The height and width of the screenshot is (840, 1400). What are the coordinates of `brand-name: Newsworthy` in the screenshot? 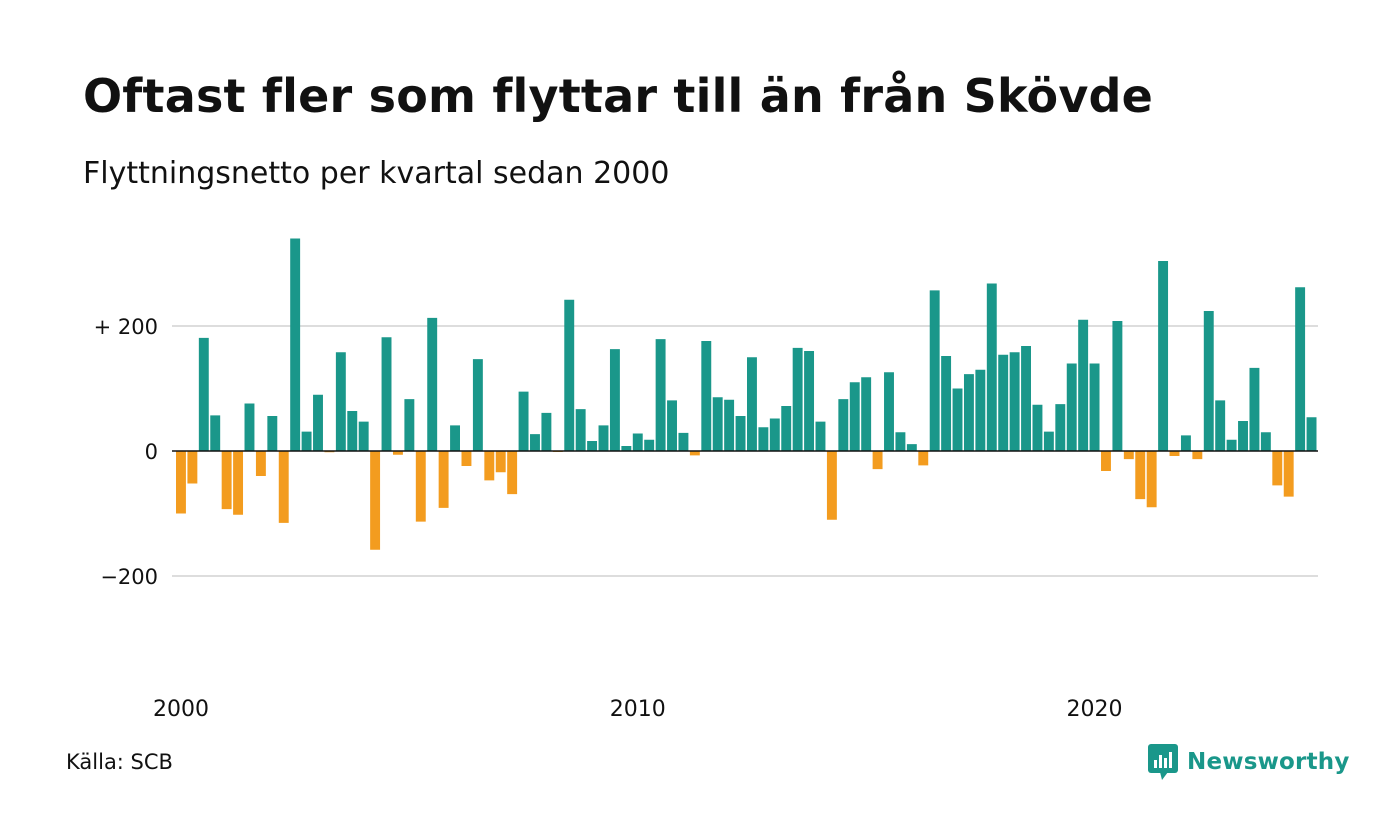 It's located at (1268, 762).